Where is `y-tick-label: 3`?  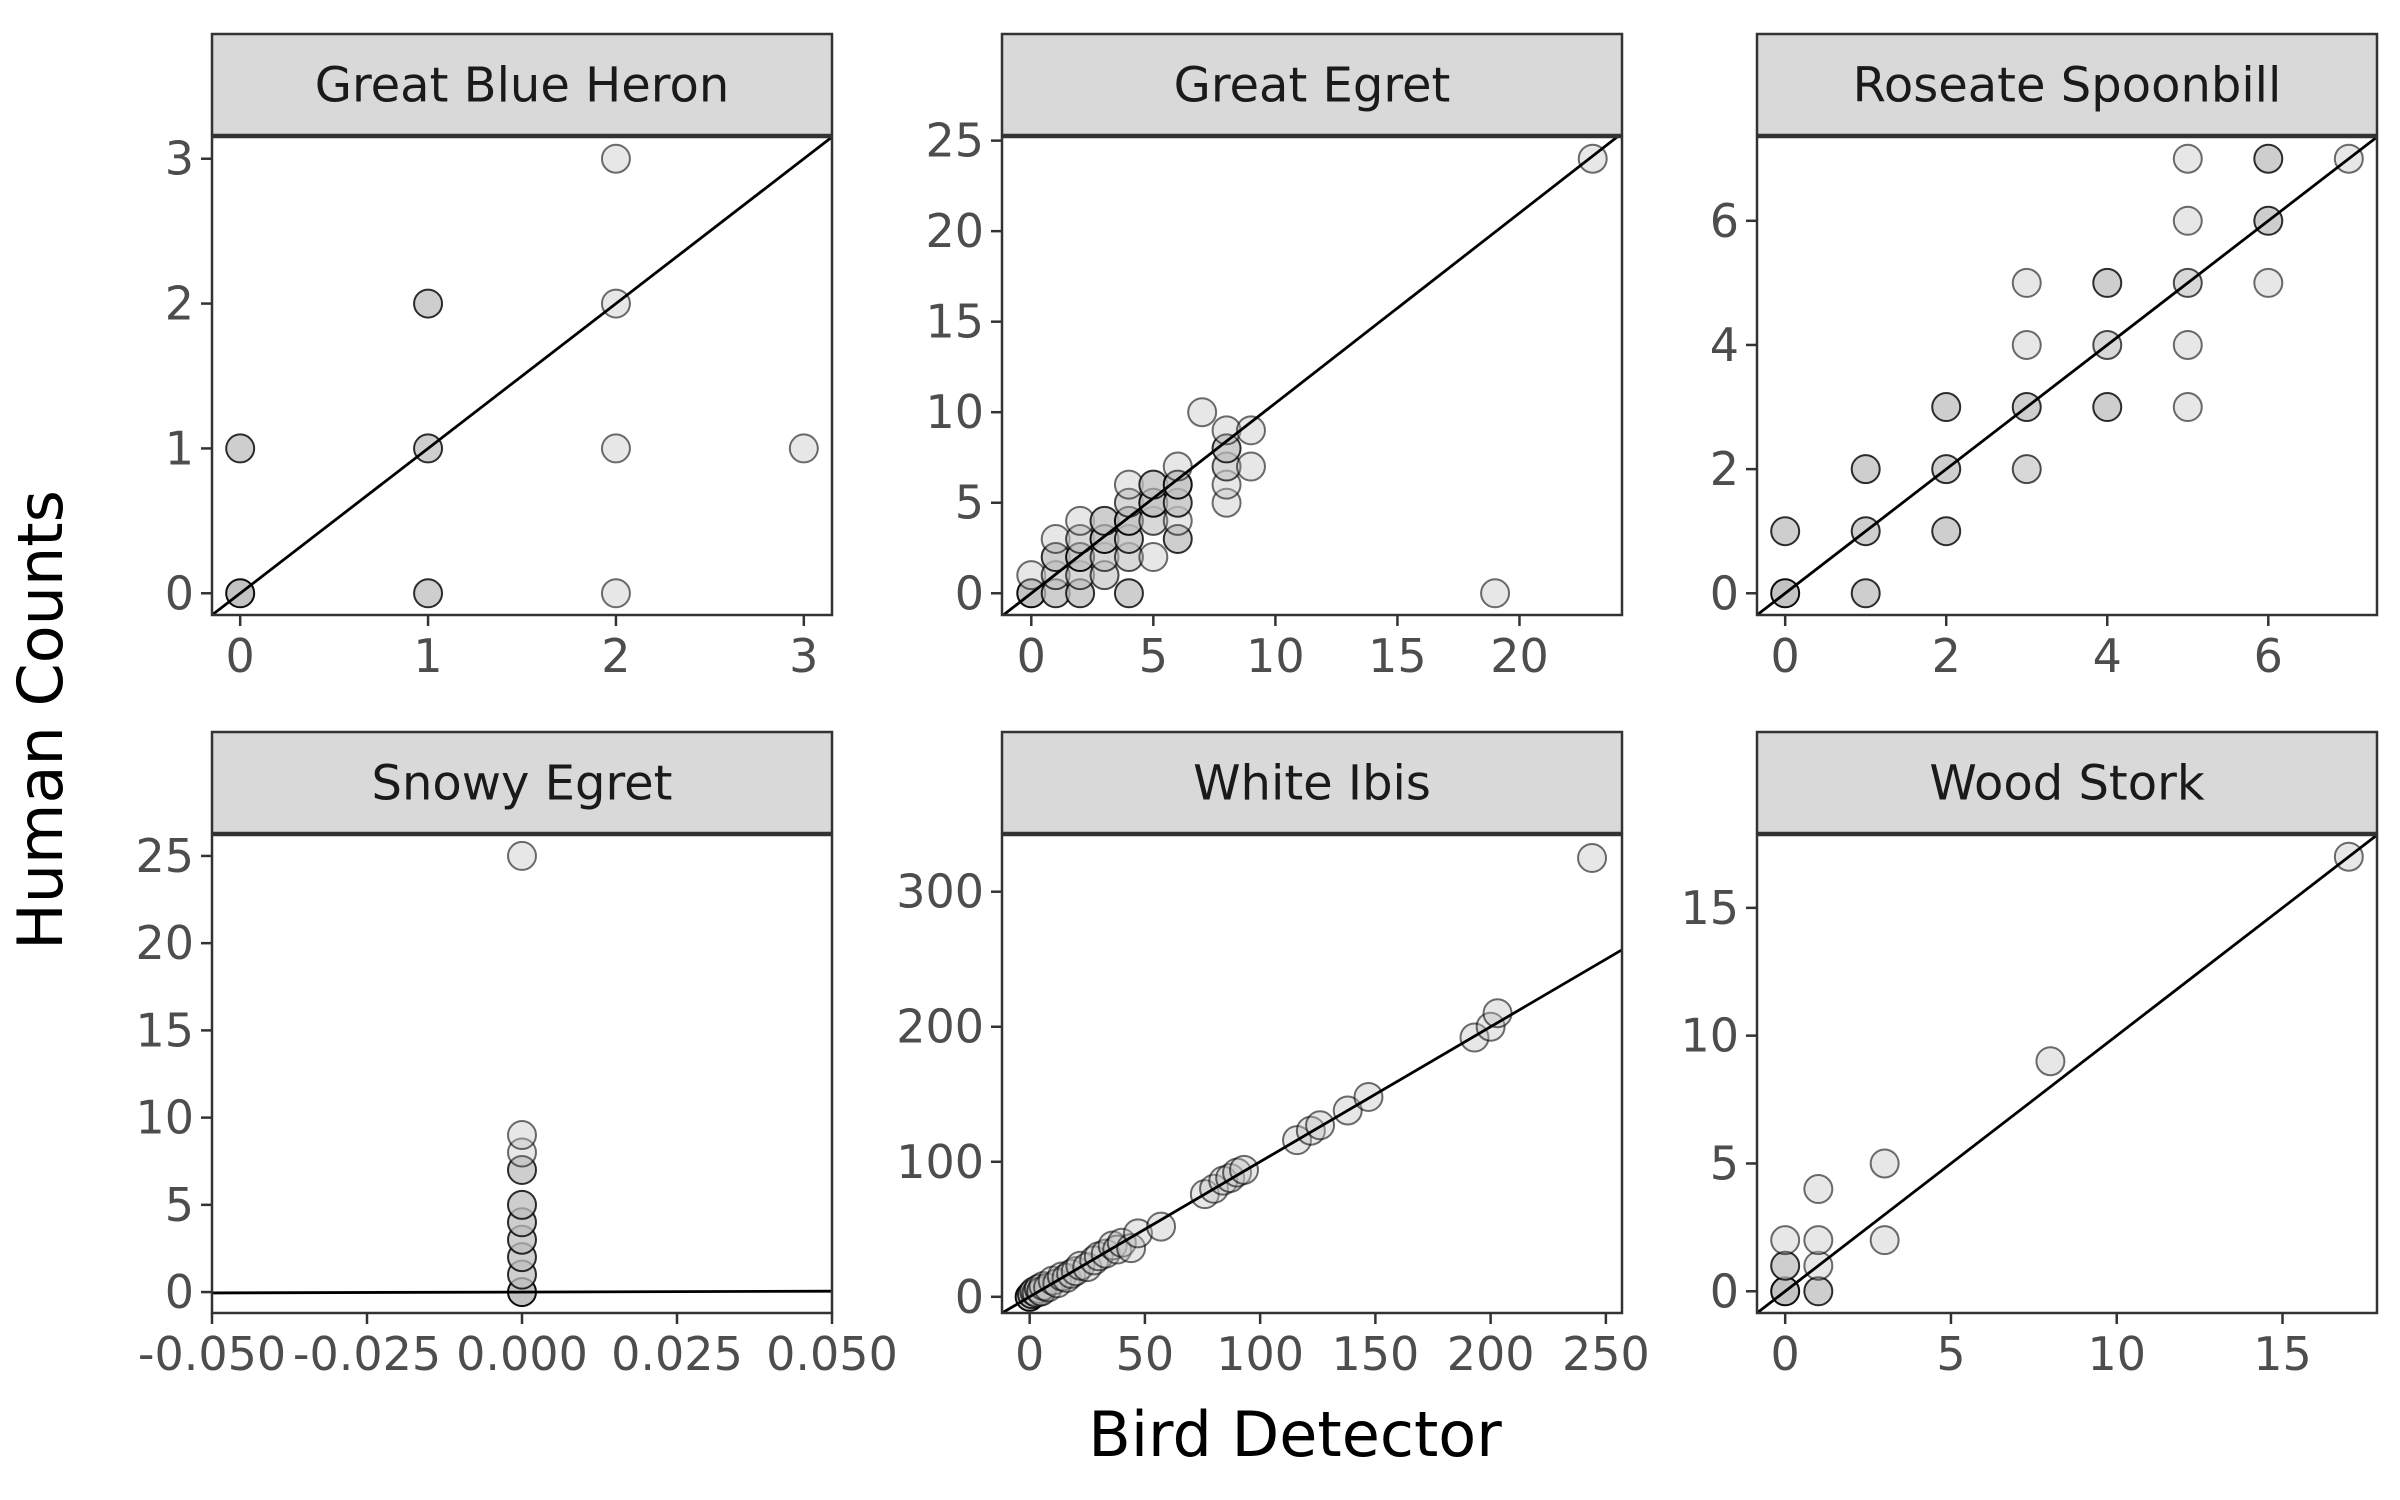
y-tick-label: 3 is located at coordinates (179, 159).